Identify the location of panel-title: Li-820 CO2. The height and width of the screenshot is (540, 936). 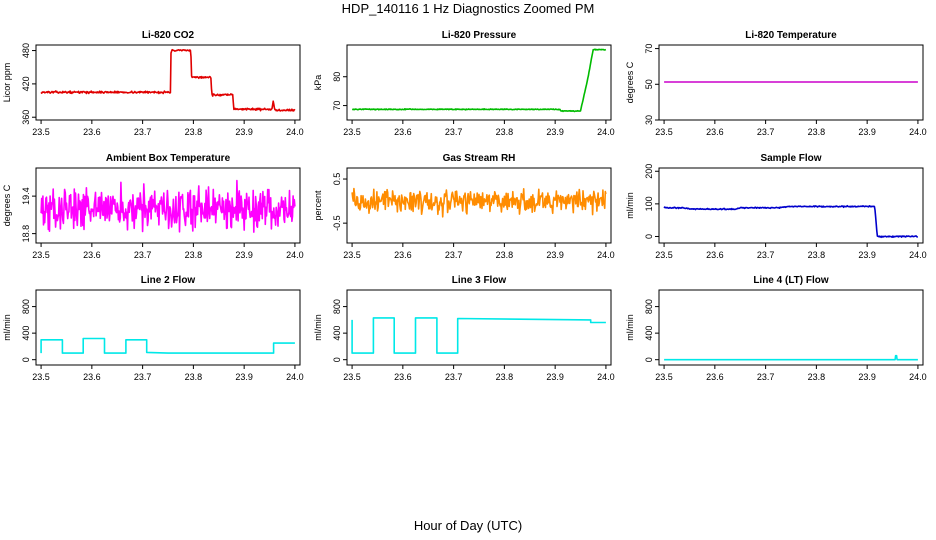
(168, 35).